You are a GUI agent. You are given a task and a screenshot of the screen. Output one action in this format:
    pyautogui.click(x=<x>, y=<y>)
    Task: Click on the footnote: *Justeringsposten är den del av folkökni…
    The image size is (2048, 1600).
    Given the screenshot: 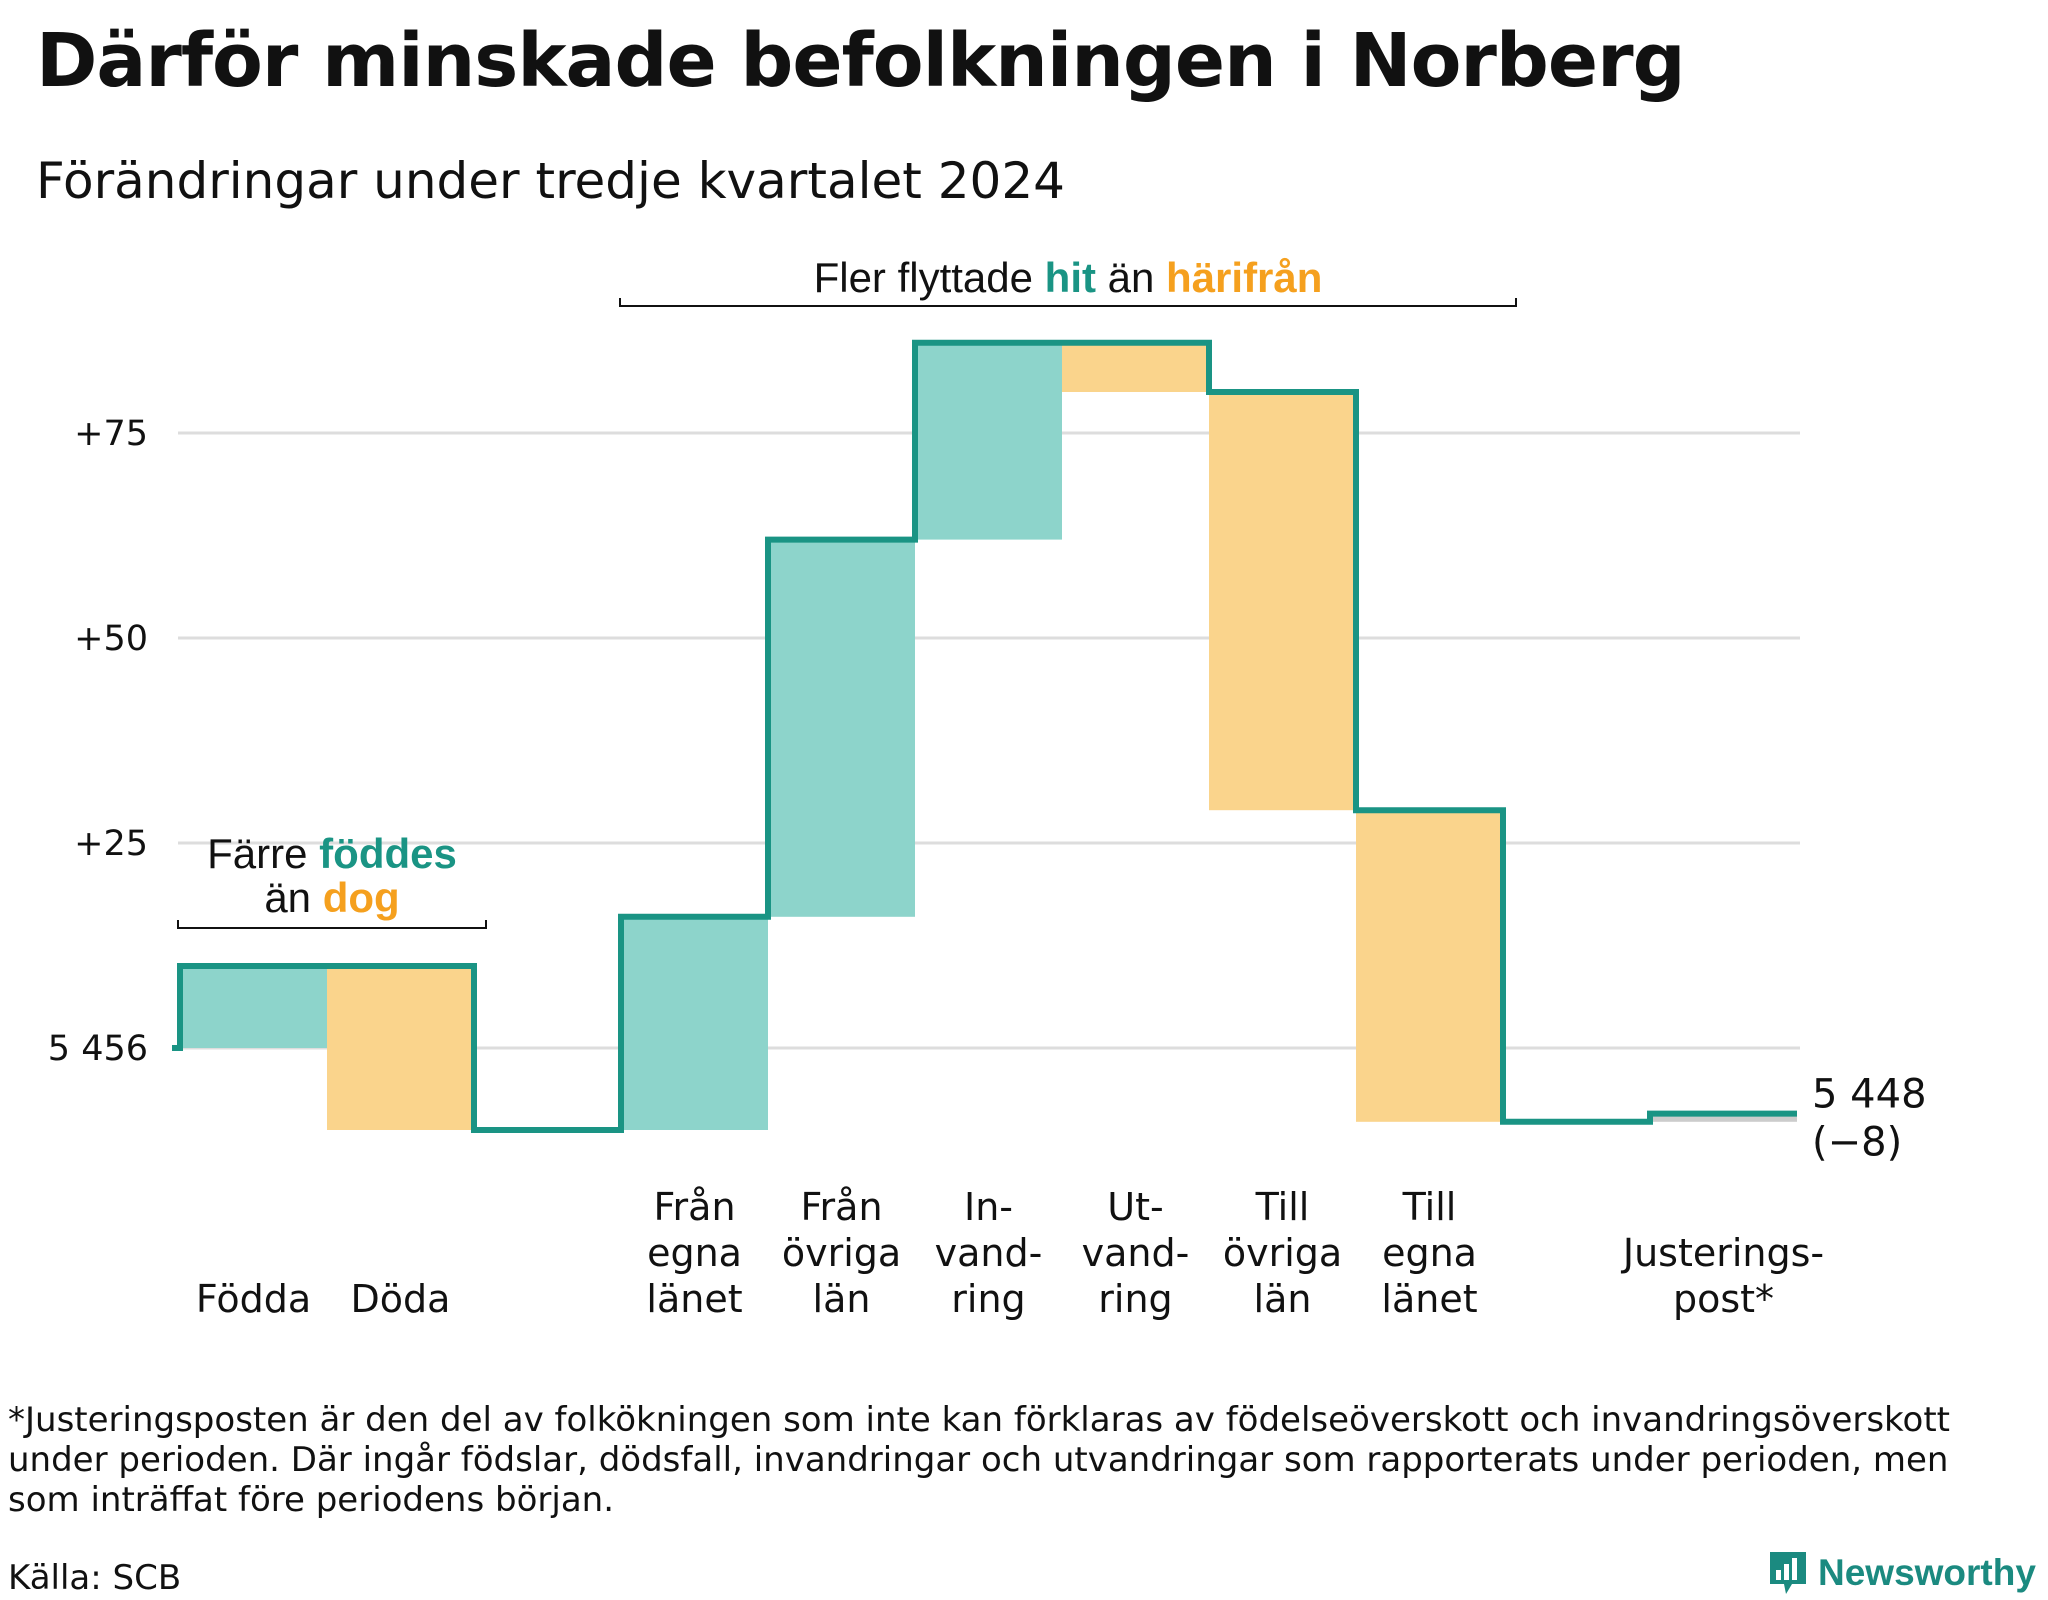 What is the action you would take?
    pyautogui.click(x=979, y=1460)
    